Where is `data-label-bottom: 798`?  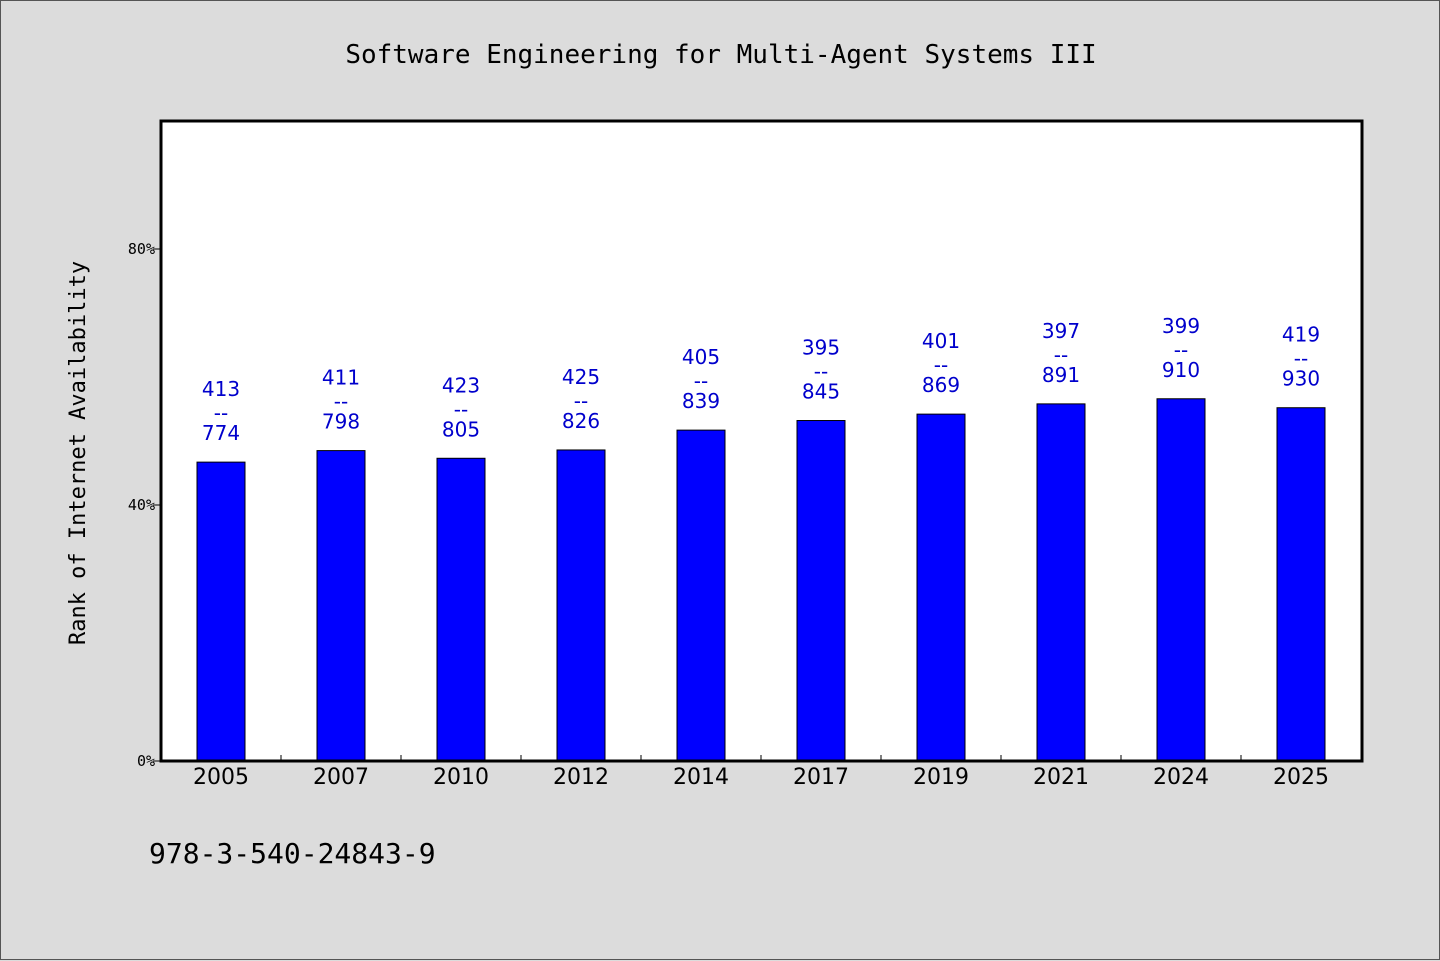
data-label-bottom: 798 is located at coordinates (341, 422).